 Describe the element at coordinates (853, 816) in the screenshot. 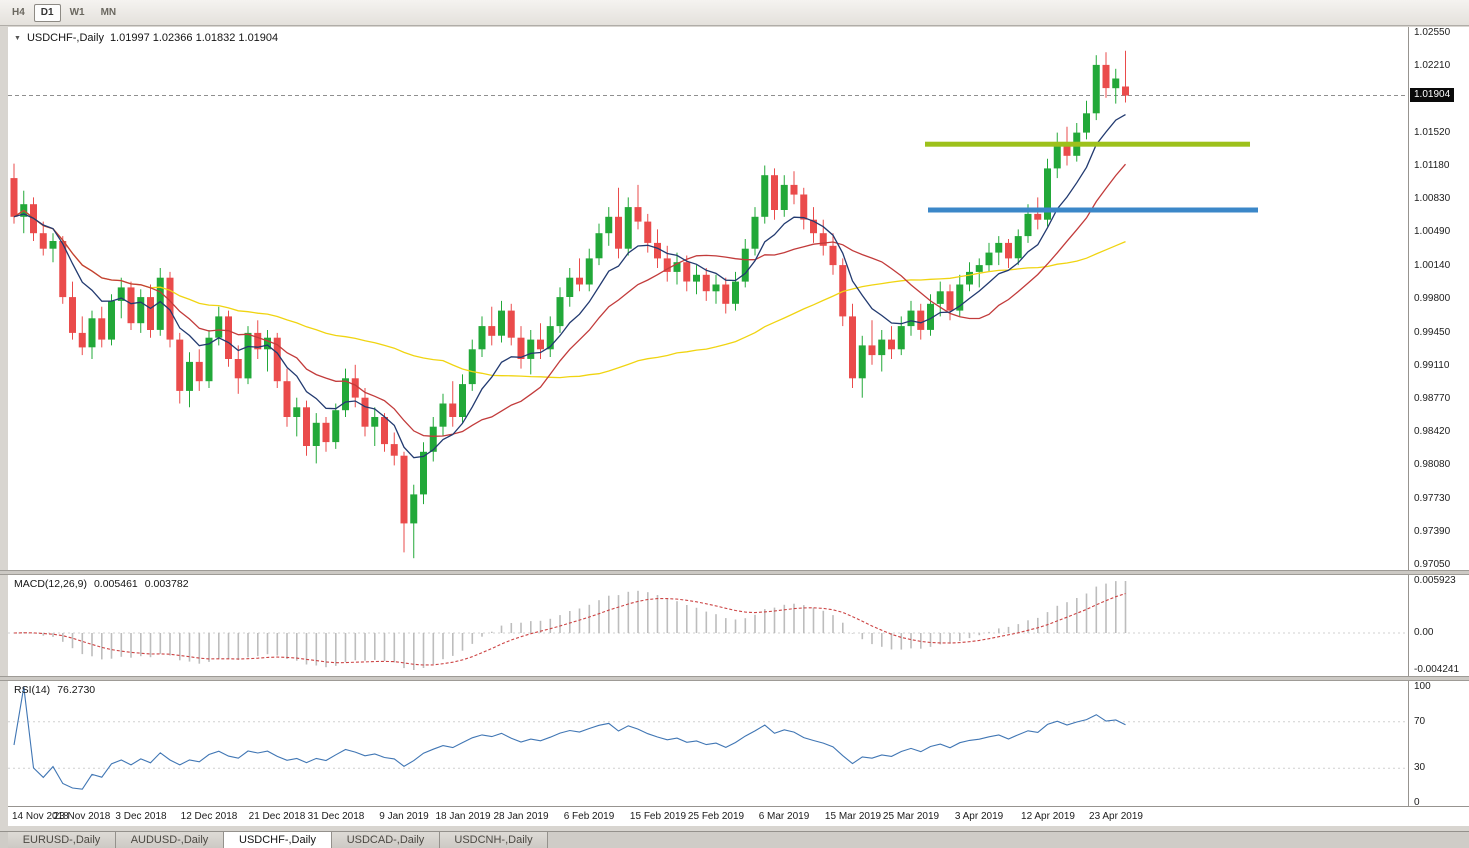

I see `date-tick: 15 Mar 2019` at that location.